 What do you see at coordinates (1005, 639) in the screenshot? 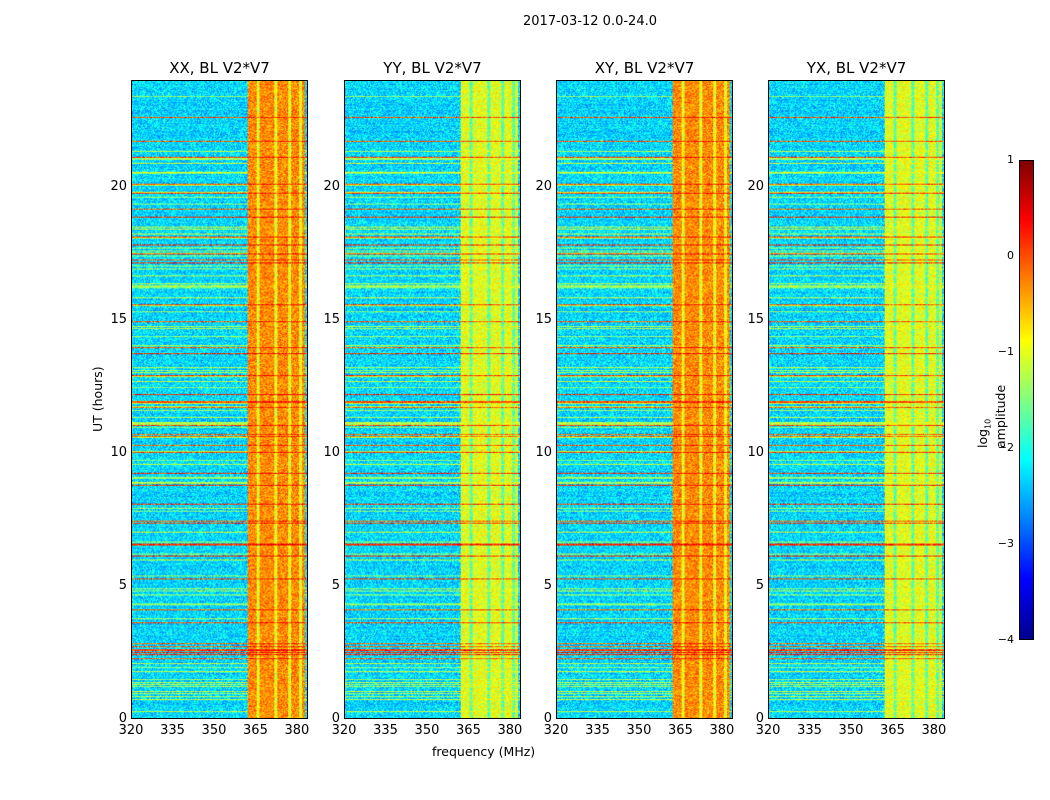
I see `colorbar-tick-label: −4` at bounding box center [1005, 639].